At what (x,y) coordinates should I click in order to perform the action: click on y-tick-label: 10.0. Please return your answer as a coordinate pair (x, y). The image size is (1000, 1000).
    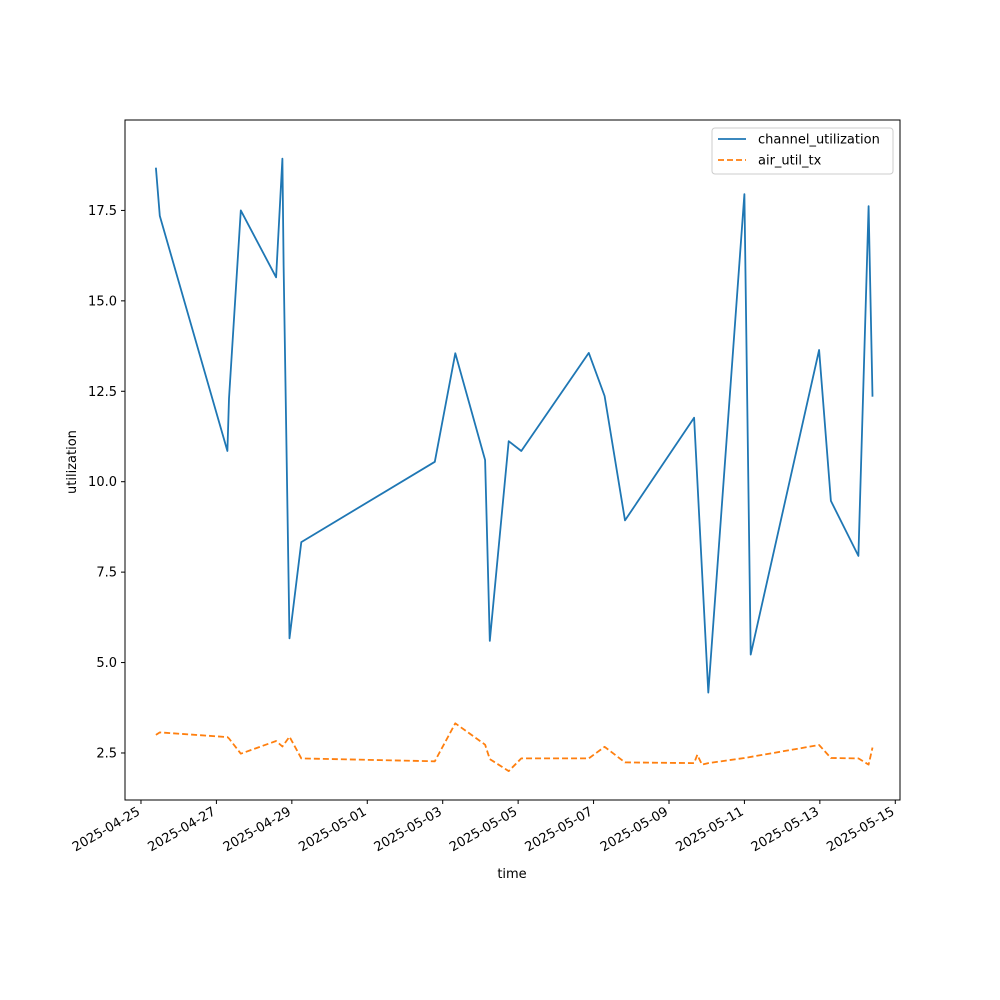
    Looking at the image, I should click on (102, 482).